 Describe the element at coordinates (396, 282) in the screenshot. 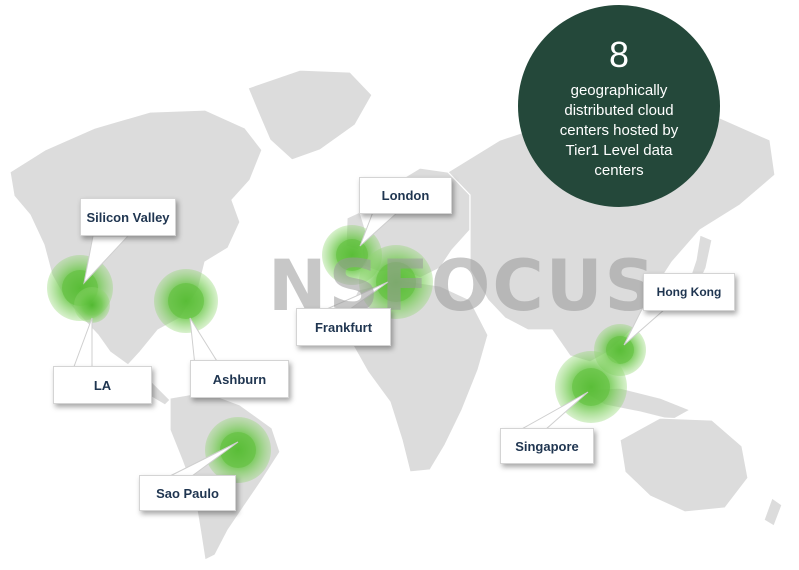

I see `marker-frankfurt` at that location.